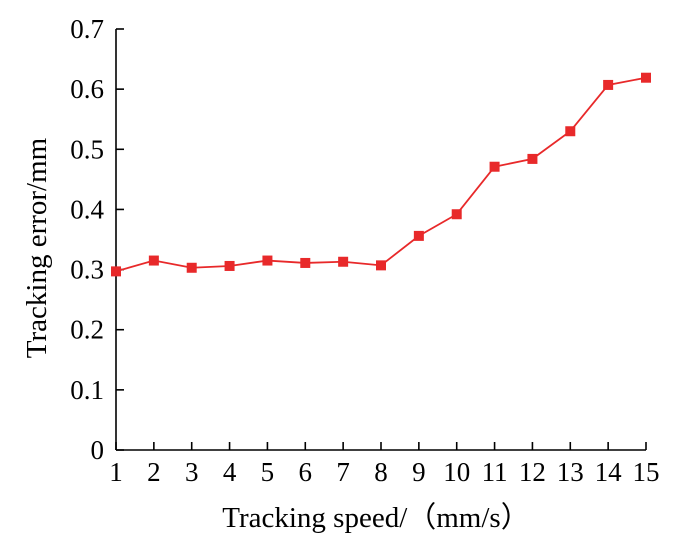  I want to click on x-axis-title: Tracking speed/（mm/s）, so click(375, 518).